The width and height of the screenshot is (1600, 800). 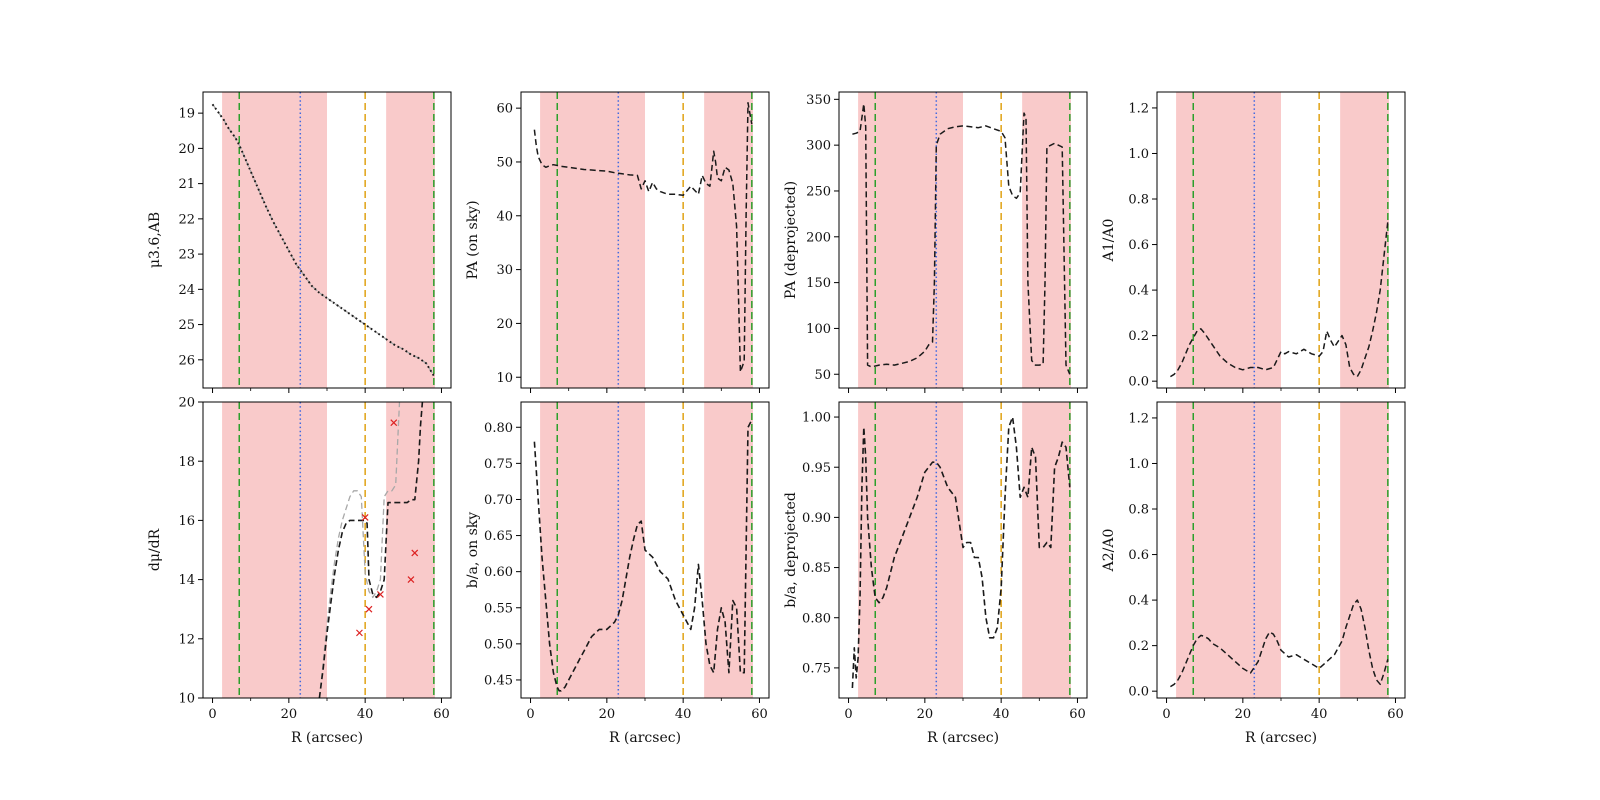 What do you see at coordinates (818, 237) in the screenshot?
I see `y-tick-label: 200` at bounding box center [818, 237].